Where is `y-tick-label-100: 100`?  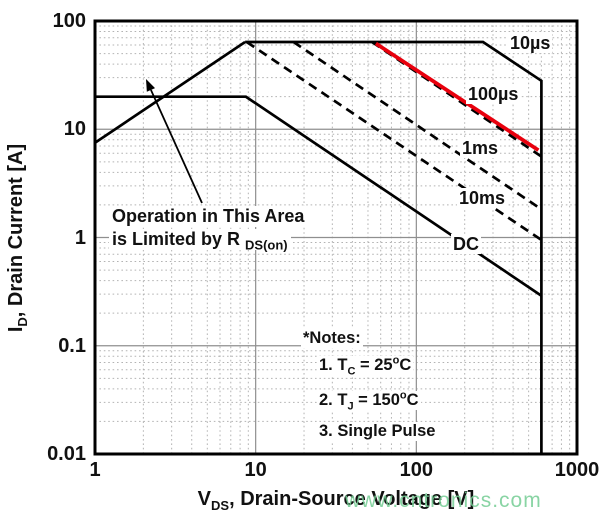 y-tick-label-100: 100 is located at coordinates (69, 21).